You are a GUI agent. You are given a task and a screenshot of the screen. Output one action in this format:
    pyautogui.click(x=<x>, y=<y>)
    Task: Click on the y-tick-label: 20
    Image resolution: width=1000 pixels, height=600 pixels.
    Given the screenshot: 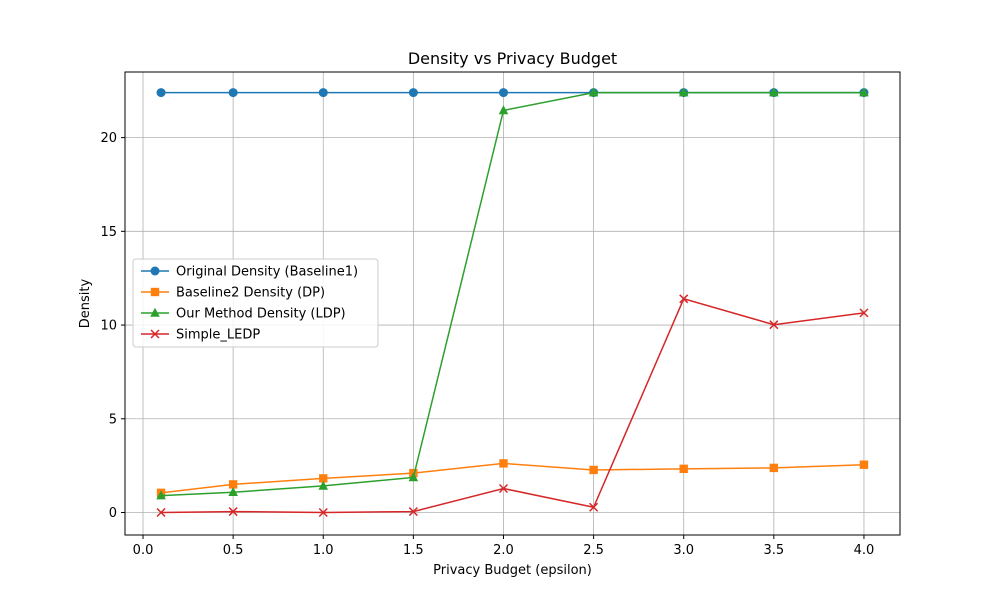 What is the action you would take?
    pyautogui.click(x=108, y=138)
    